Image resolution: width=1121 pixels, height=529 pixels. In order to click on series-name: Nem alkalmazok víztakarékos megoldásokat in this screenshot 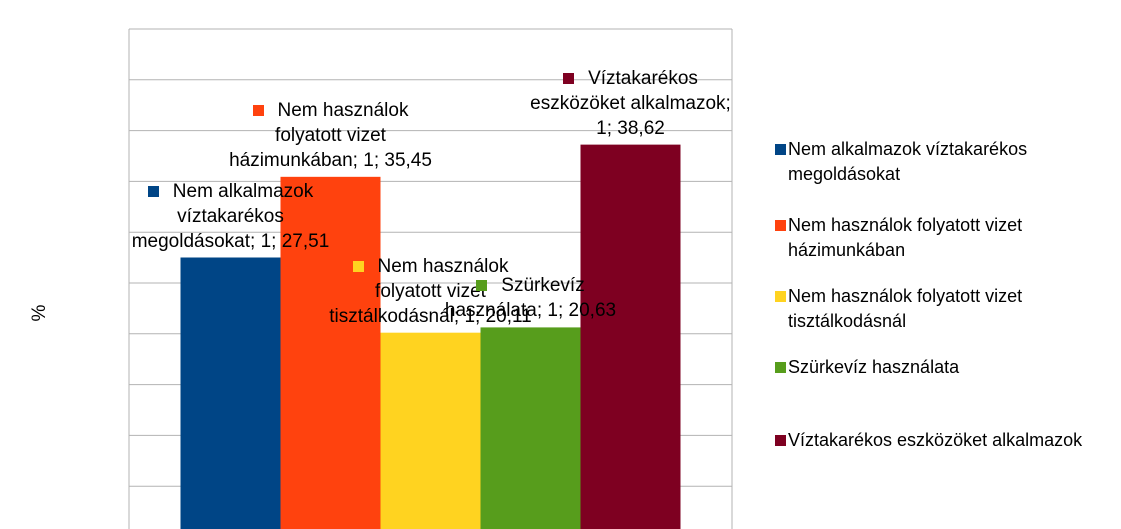, I will do `click(222, 216)`.